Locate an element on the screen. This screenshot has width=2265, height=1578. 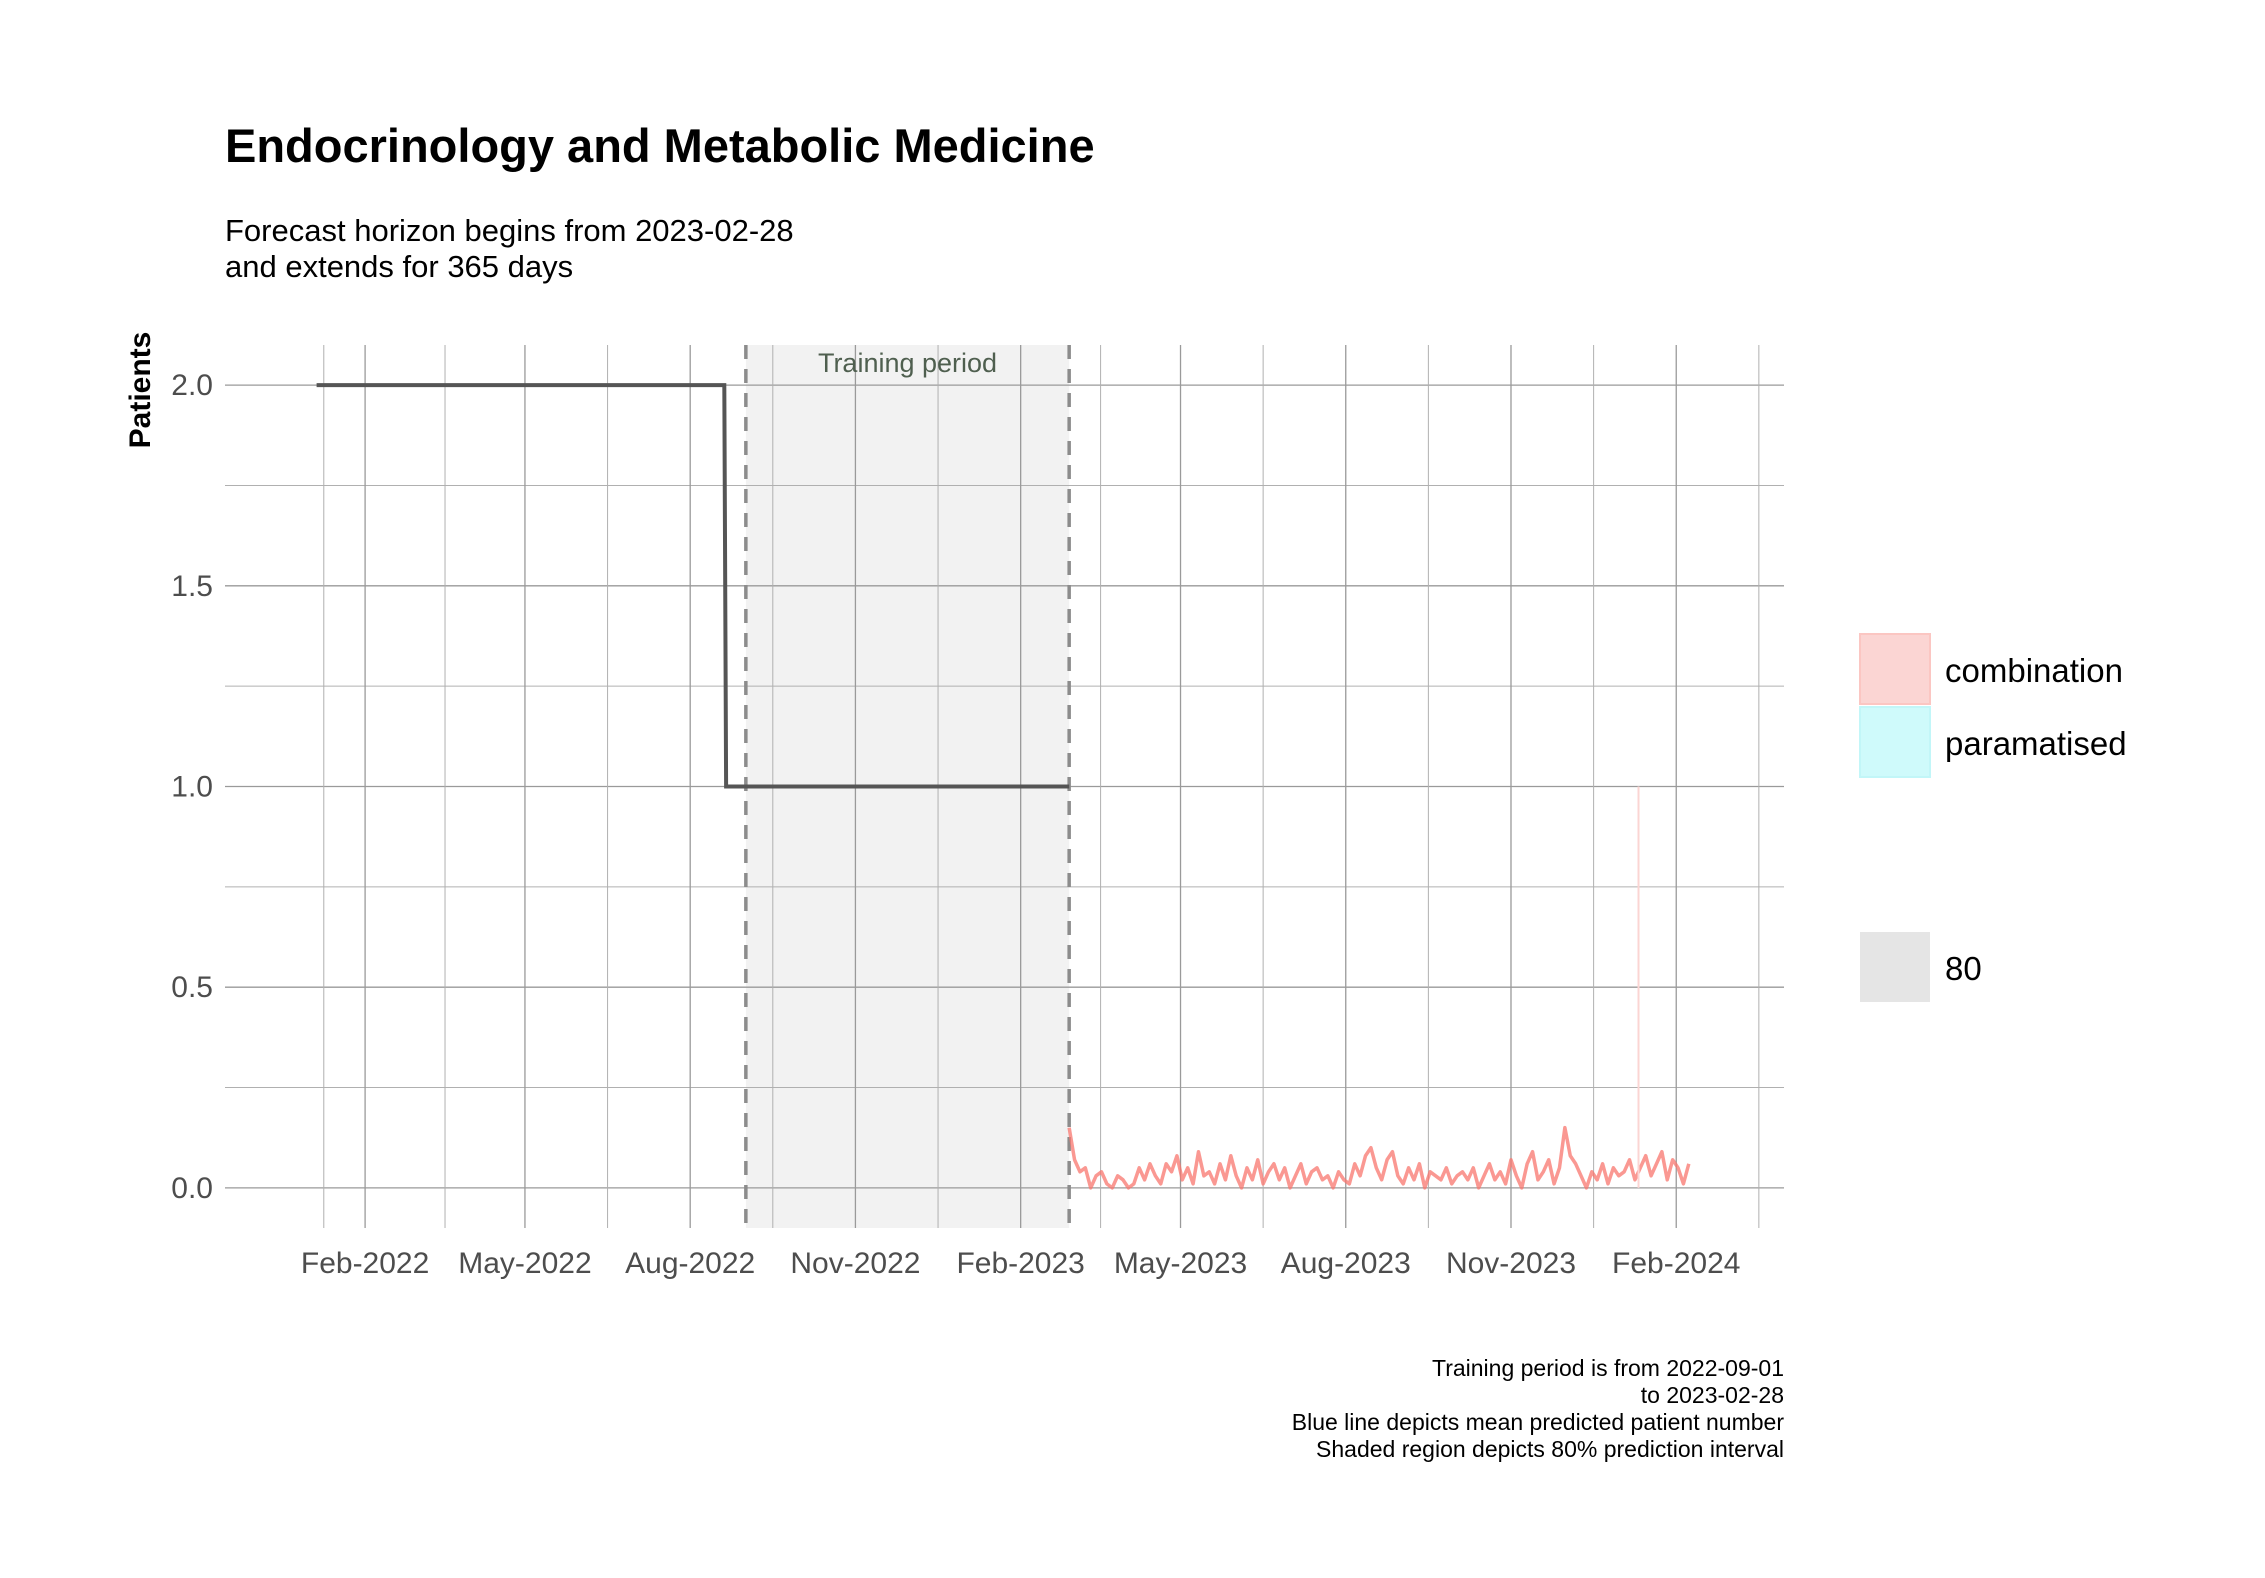
training-period-label: Training period is located at coordinates (907, 363).